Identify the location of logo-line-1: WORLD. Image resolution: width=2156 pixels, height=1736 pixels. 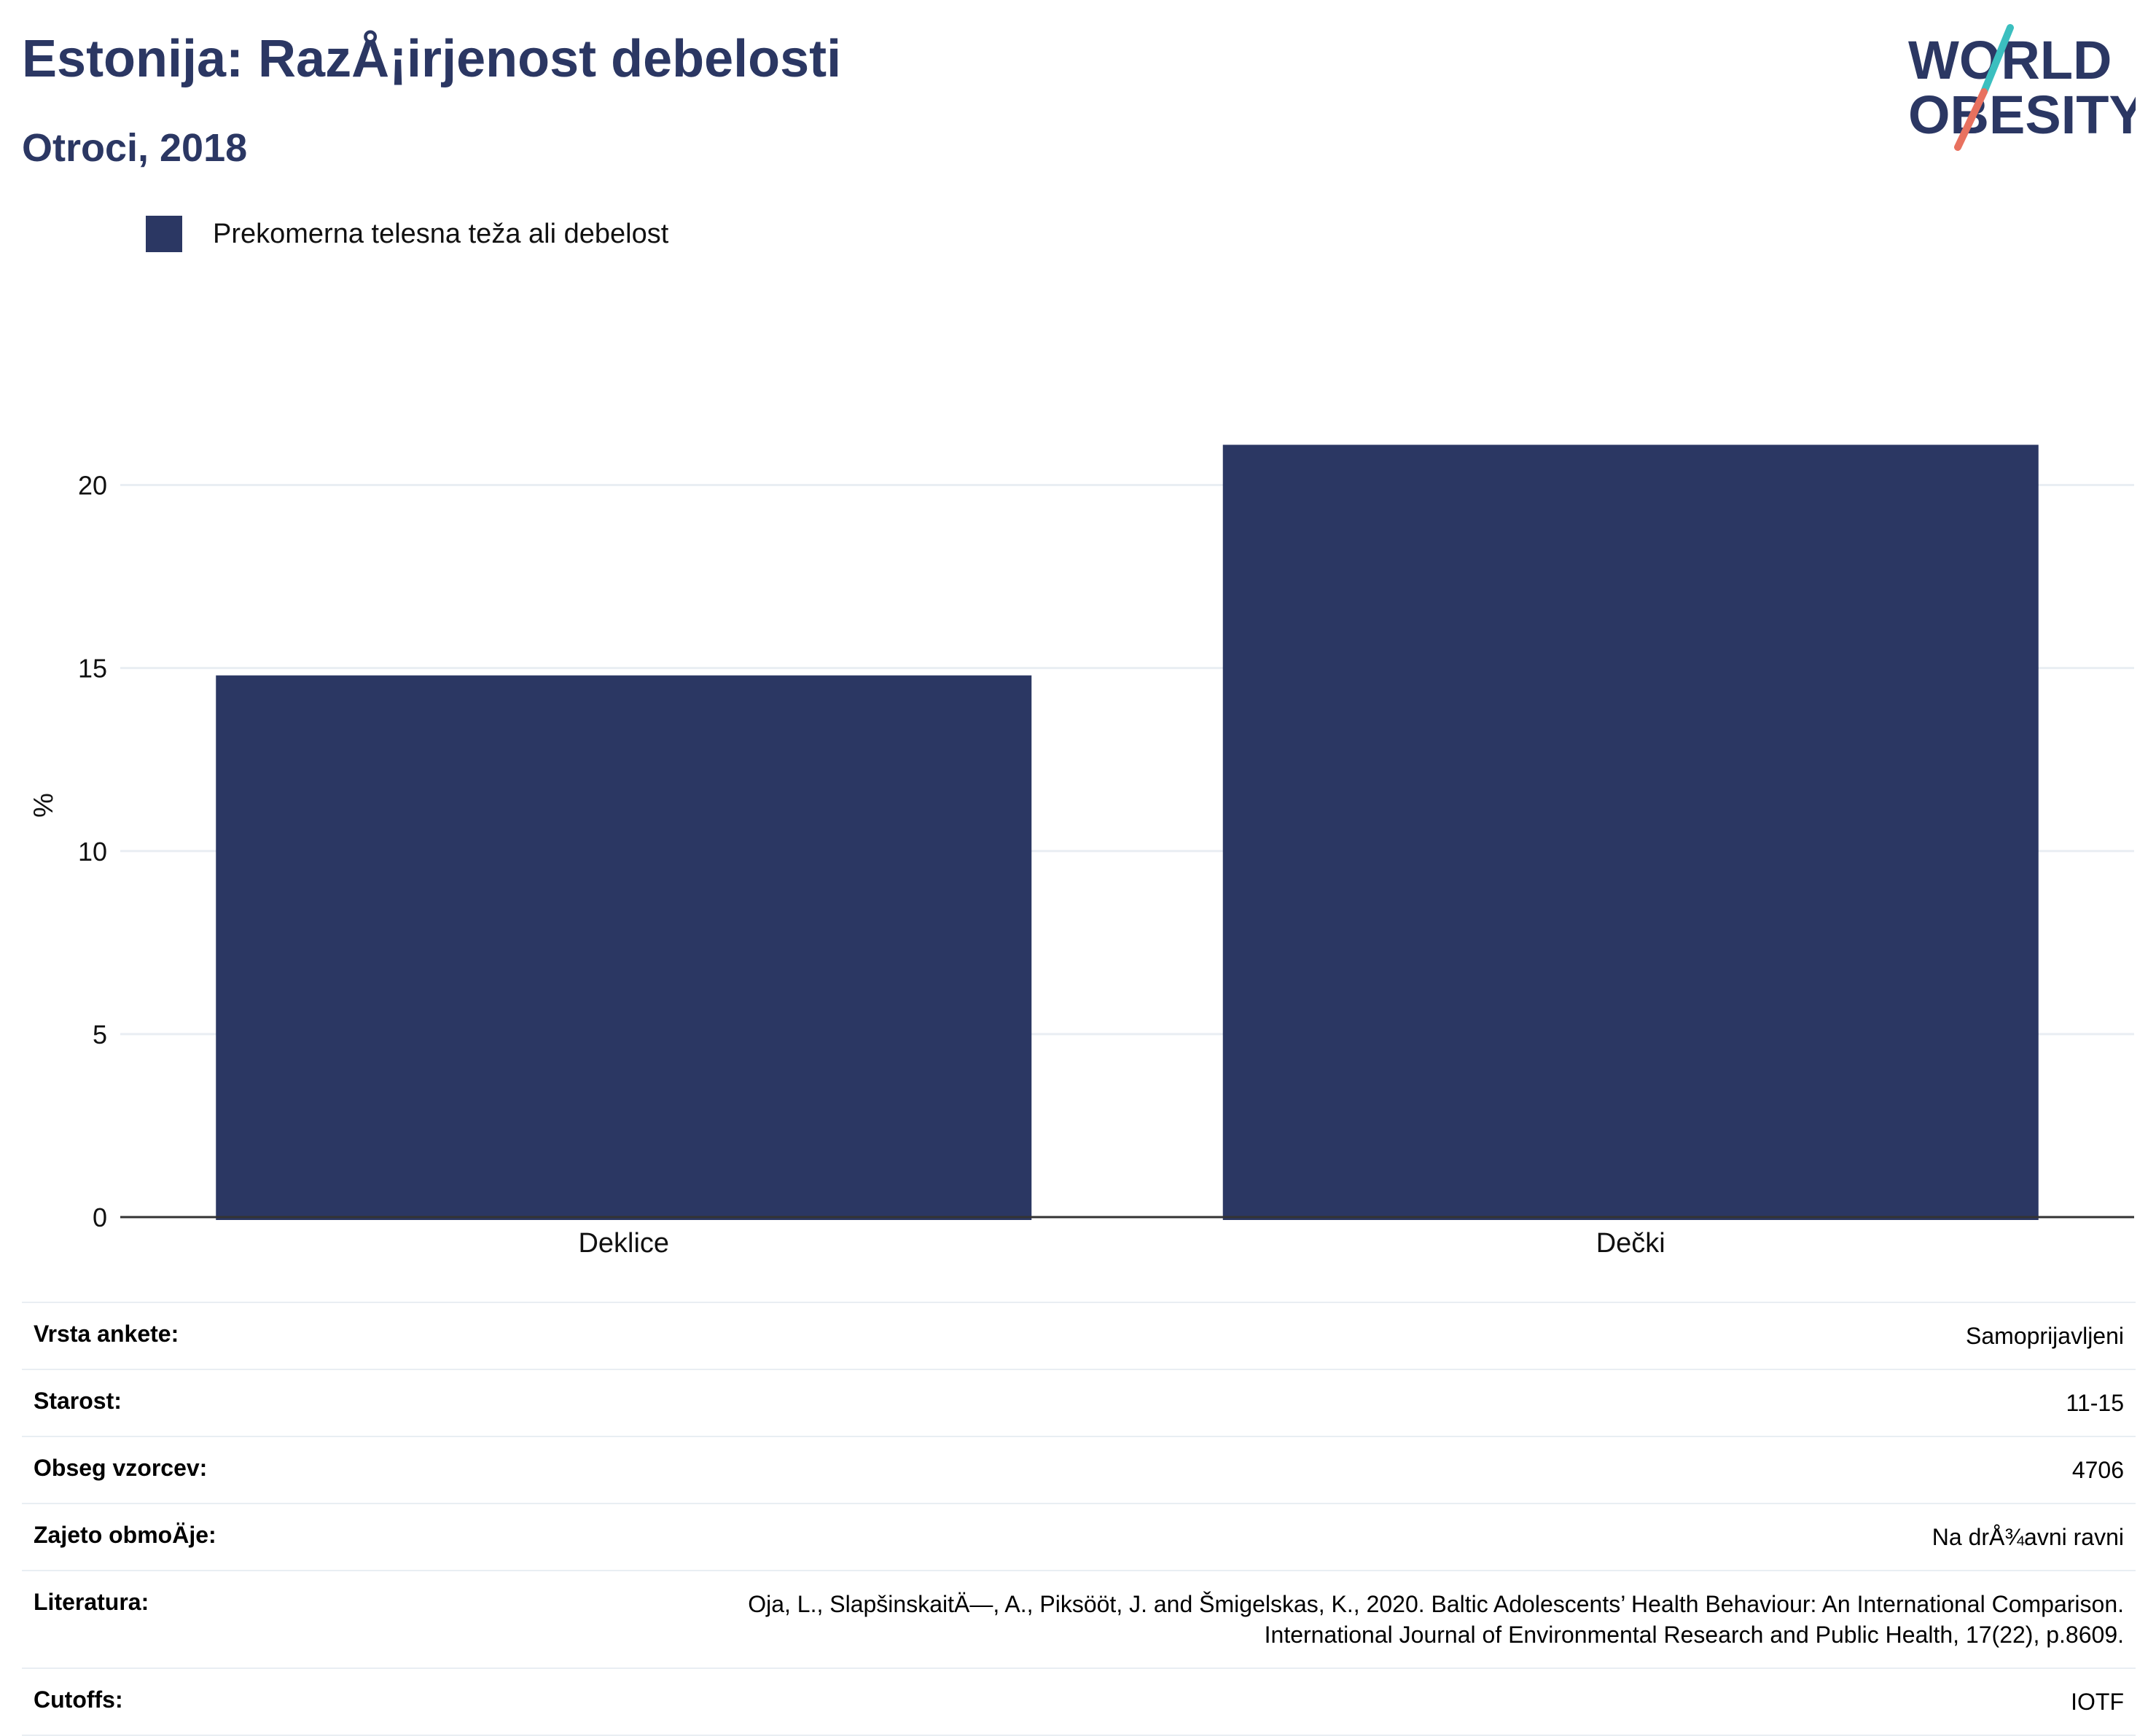
(2010, 60).